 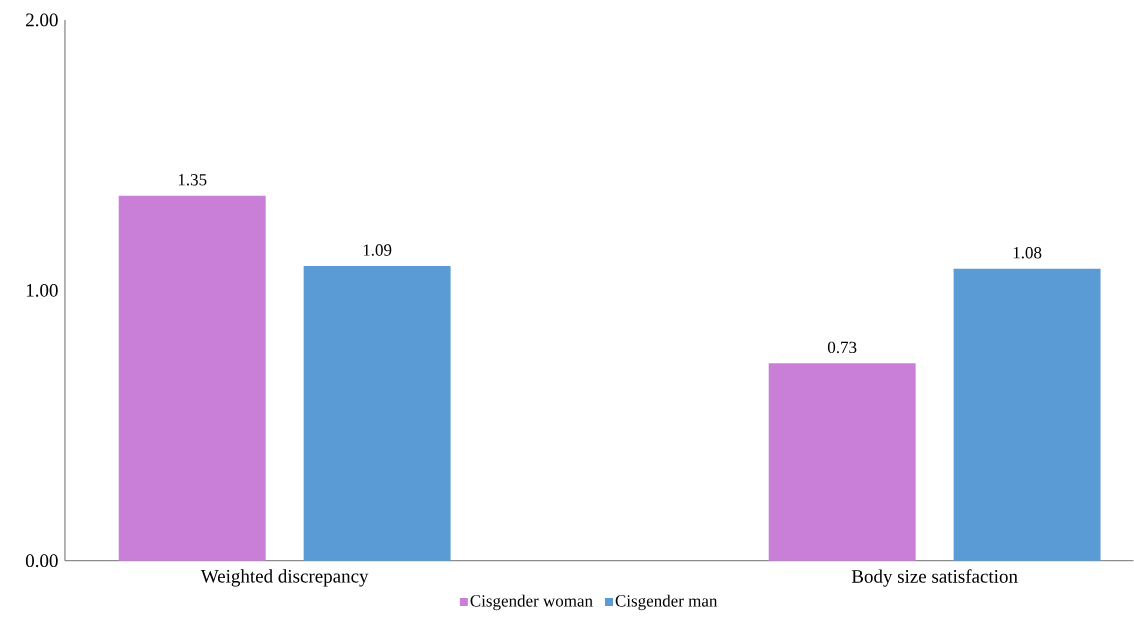 What do you see at coordinates (41, 561) in the screenshot?
I see `y-tick-label: 0.00` at bounding box center [41, 561].